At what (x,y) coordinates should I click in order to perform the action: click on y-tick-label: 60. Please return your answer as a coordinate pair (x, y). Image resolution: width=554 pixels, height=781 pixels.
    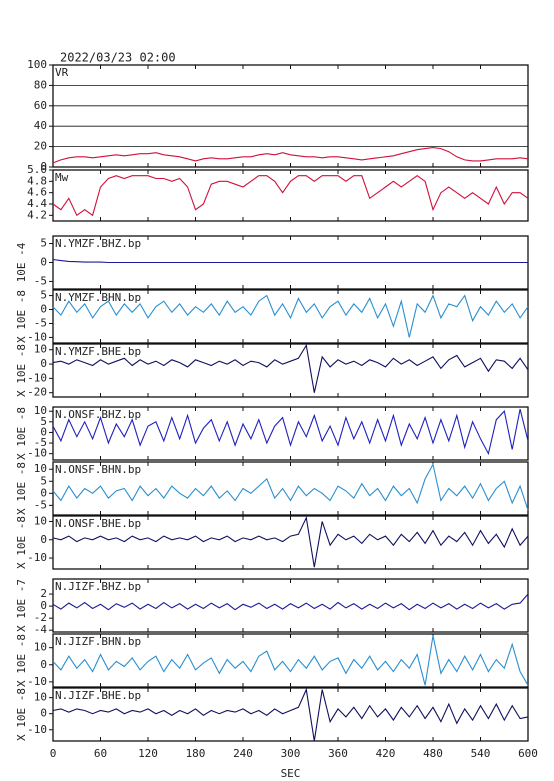
    Looking at the image, I should click on (40, 105).